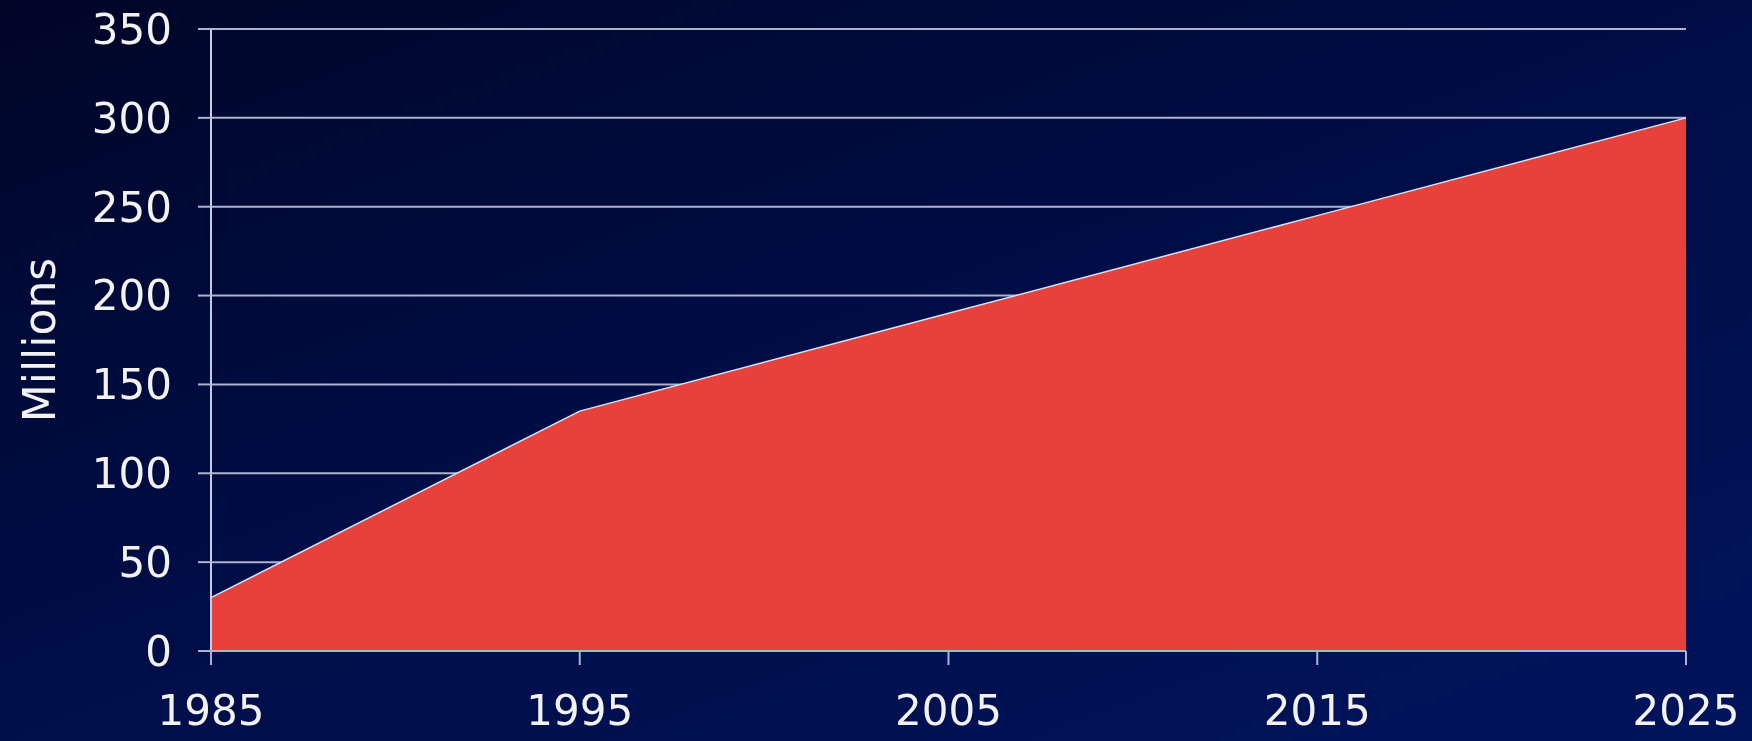  What do you see at coordinates (211, 710) in the screenshot?
I see `x-tick-label: 1985` at bounding box center [211, 710].